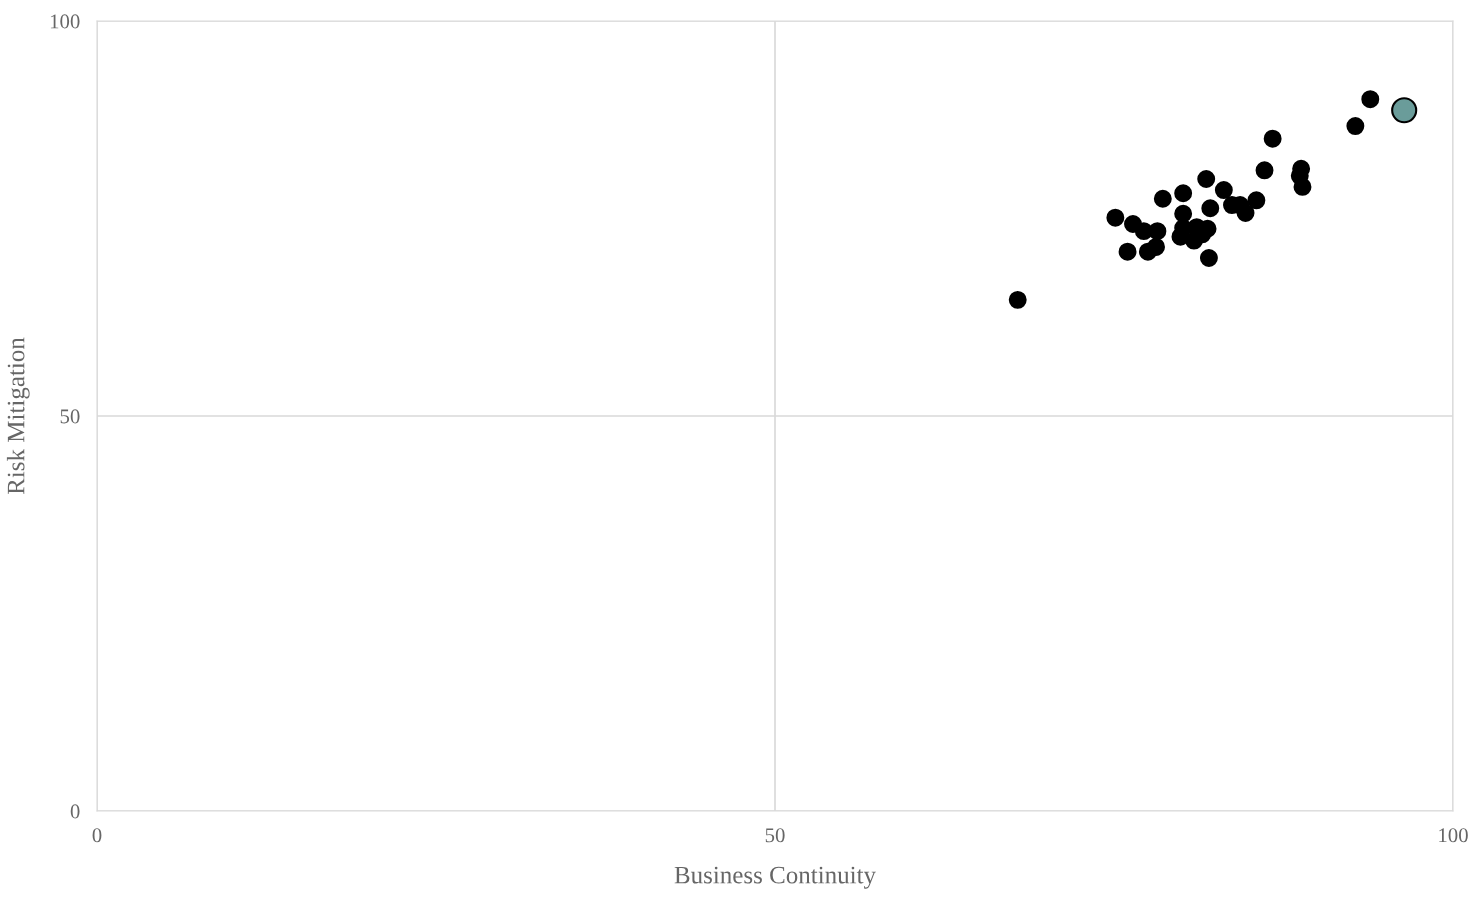 The width and height of the screenshot is (1478, 904). Describe the element at coordinates (70, 416) in the screenshot. I see `y-tick-label: 50` at that location.